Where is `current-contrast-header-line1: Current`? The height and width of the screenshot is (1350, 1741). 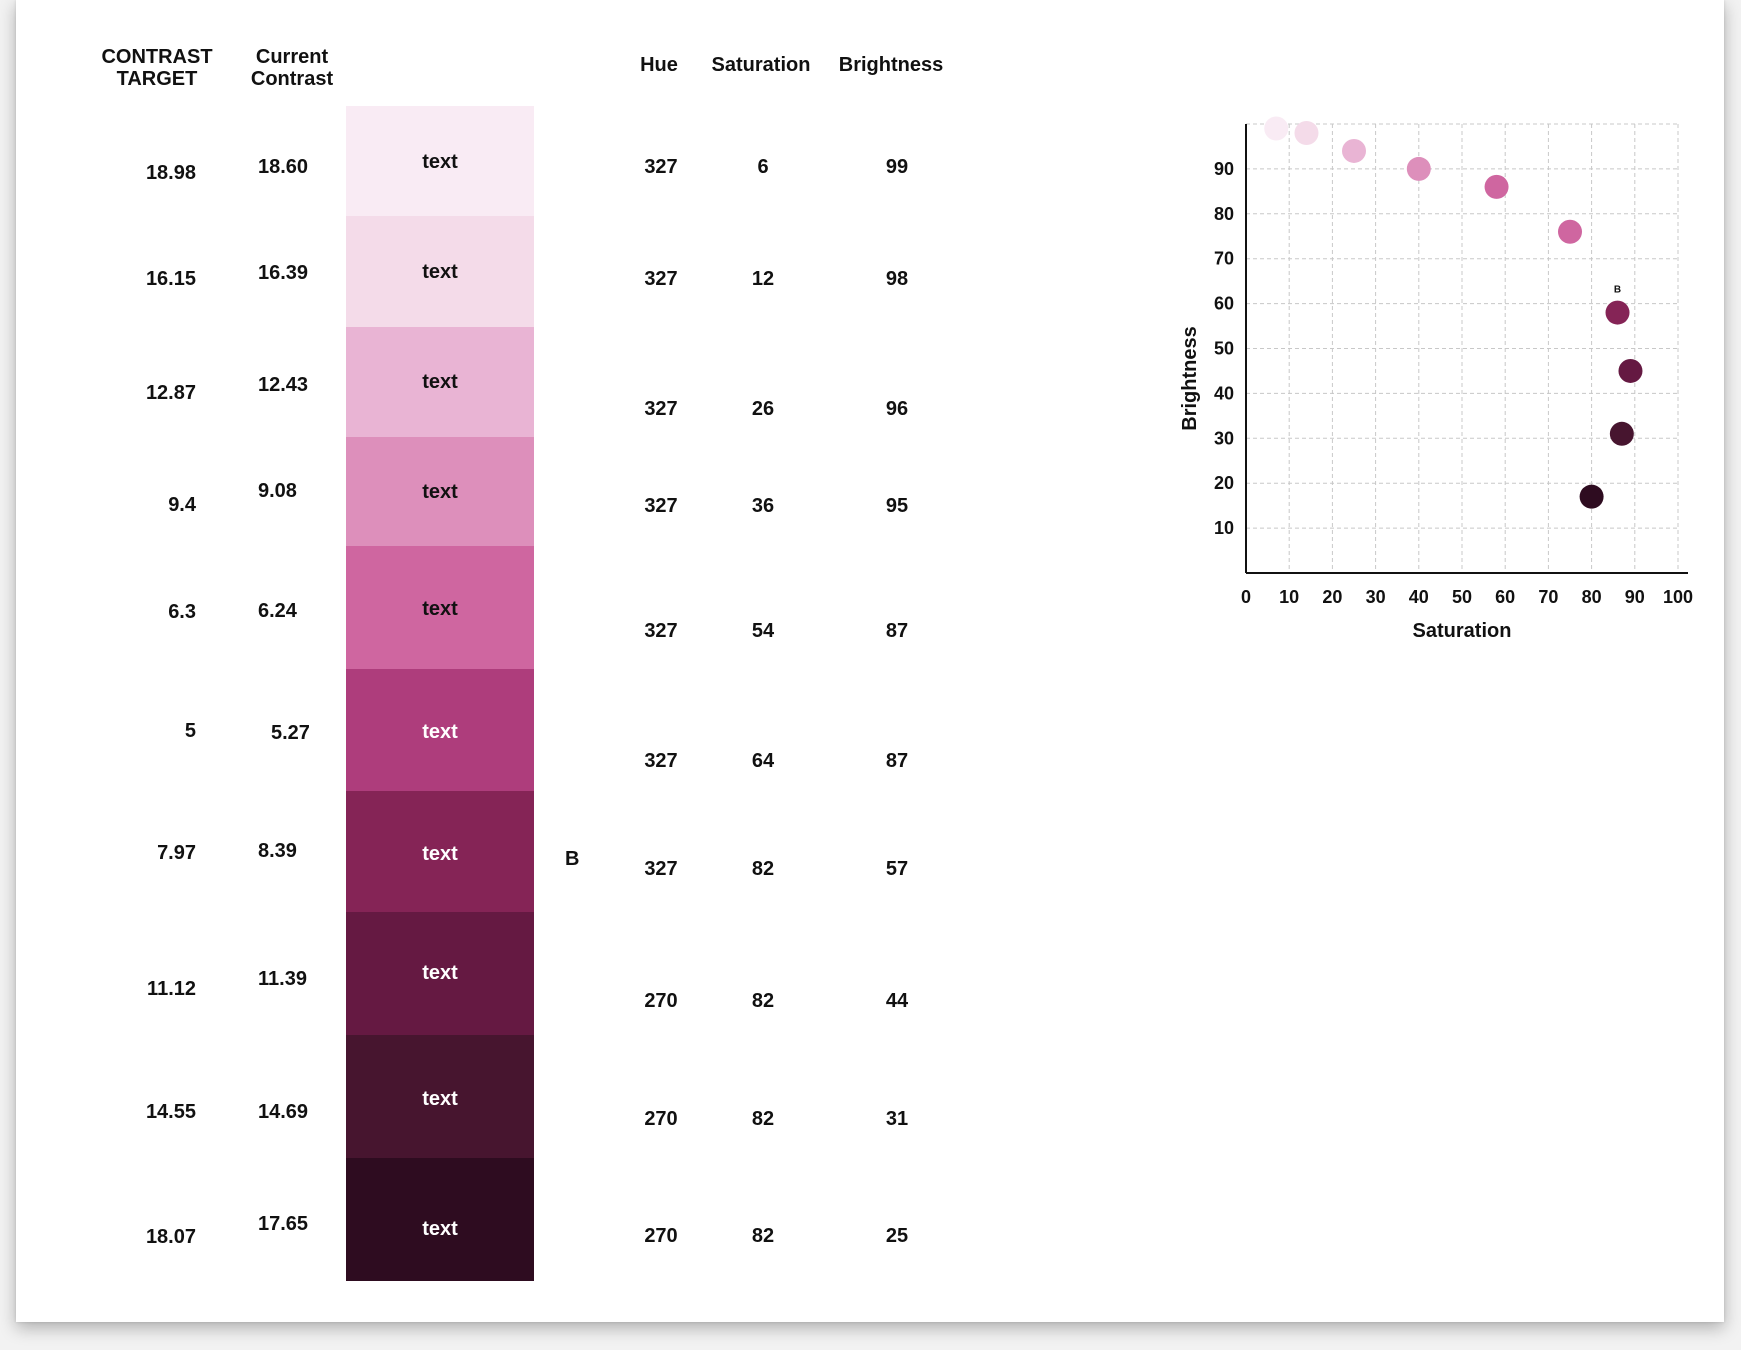
current-contrast-header-line1: Current is located at coordinates (292, 57).